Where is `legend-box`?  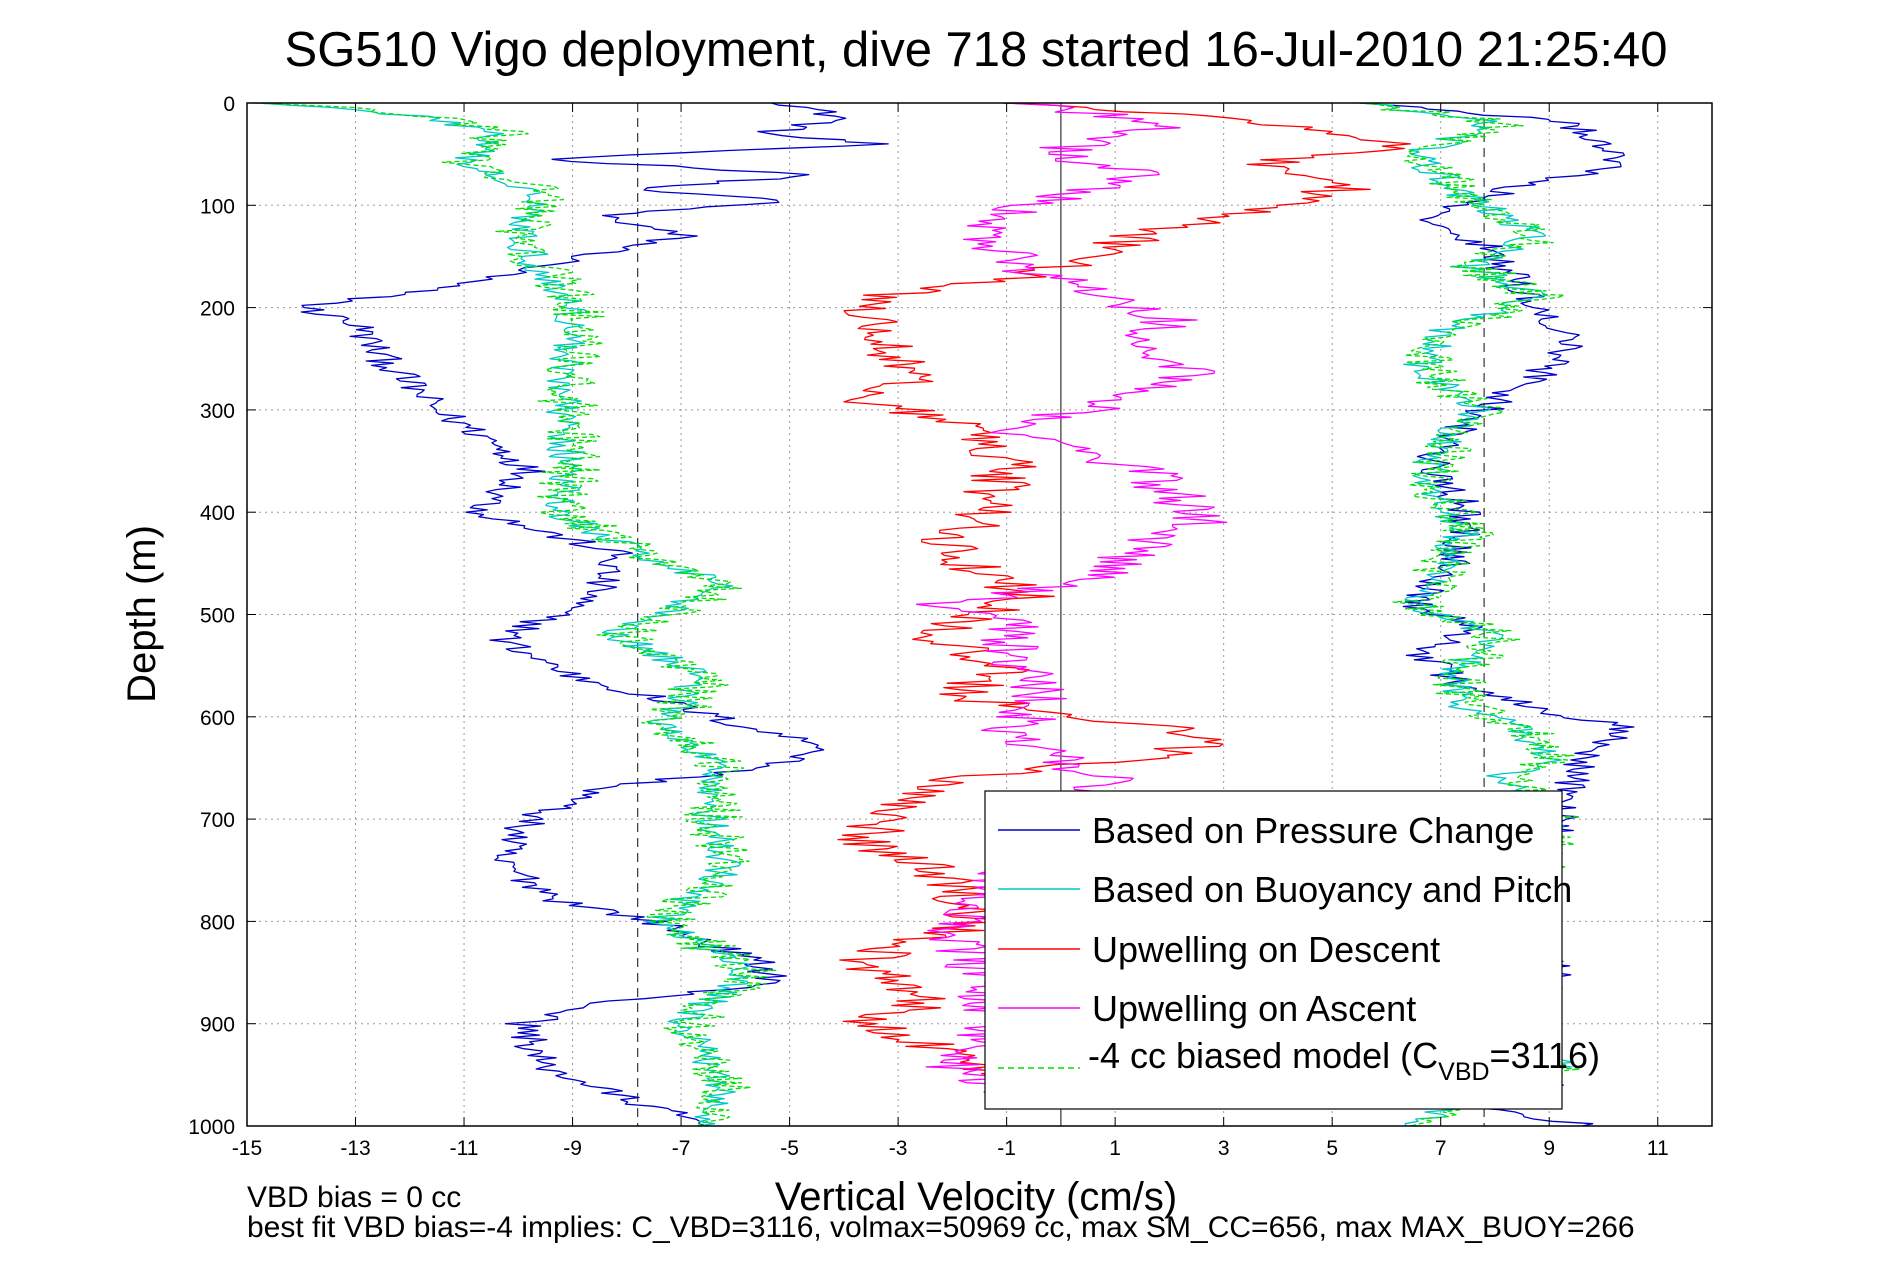 legend-box is located at coordinates (1273, 950).